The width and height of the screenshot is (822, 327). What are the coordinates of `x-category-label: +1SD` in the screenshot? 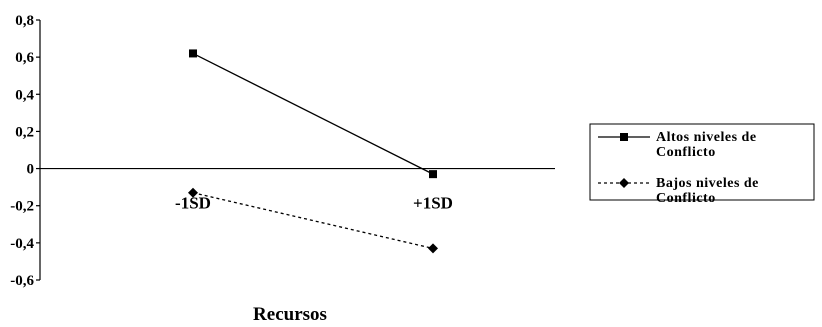 It's located at (433, 203).